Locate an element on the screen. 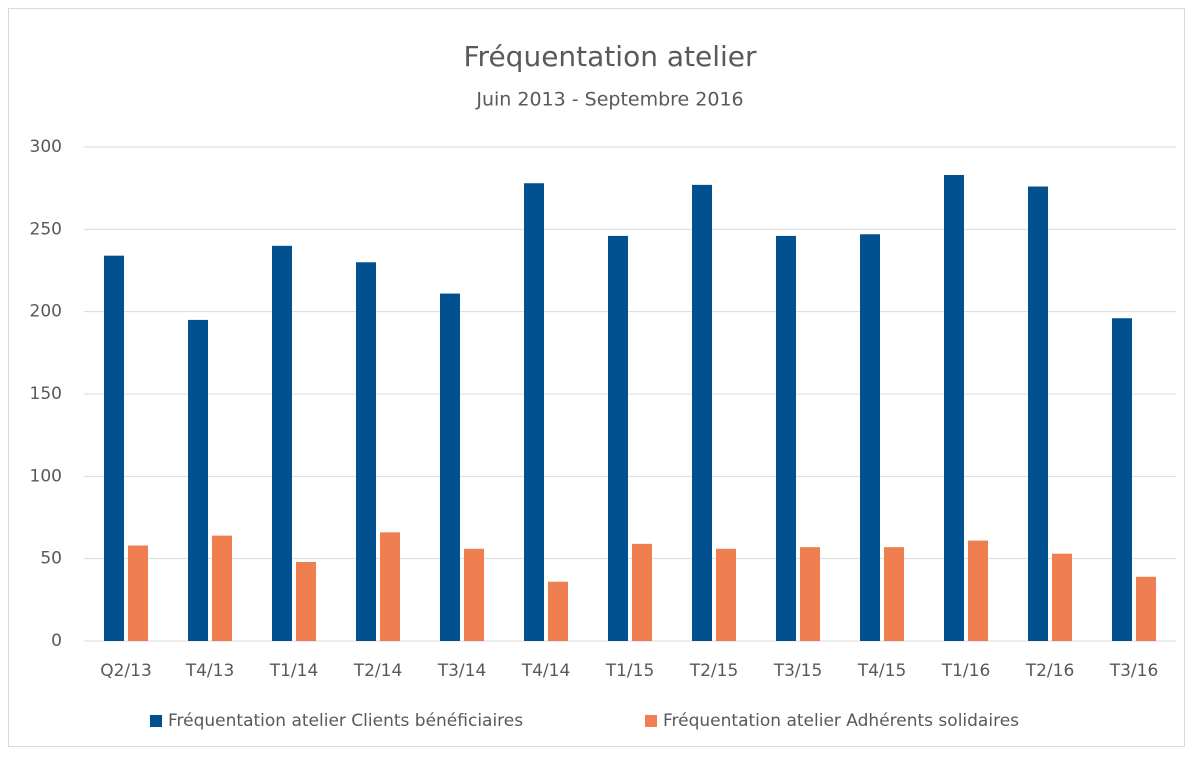  x-tick-label: T3/14 is located at coordinates (462, 671).